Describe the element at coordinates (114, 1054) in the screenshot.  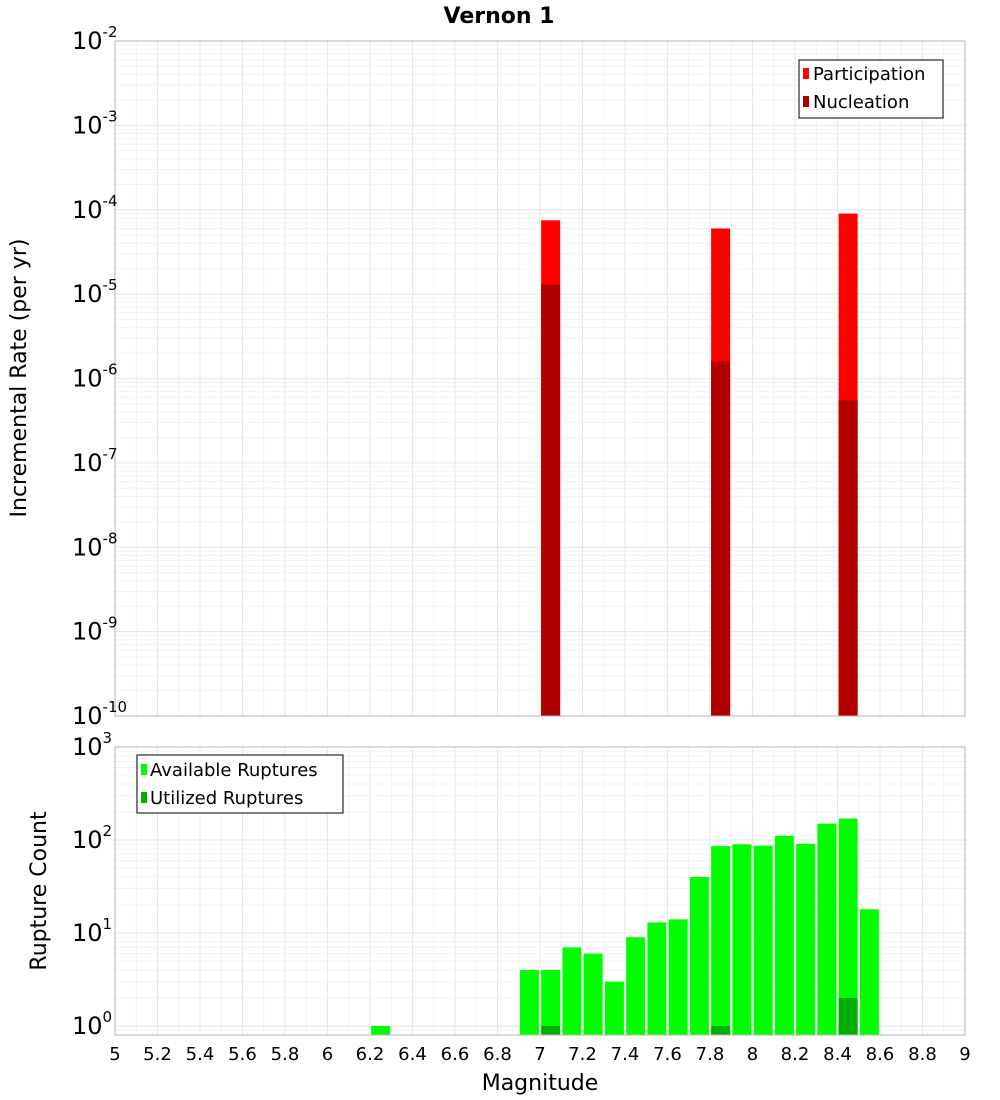
I see `x-tick-label: 5` at that location.